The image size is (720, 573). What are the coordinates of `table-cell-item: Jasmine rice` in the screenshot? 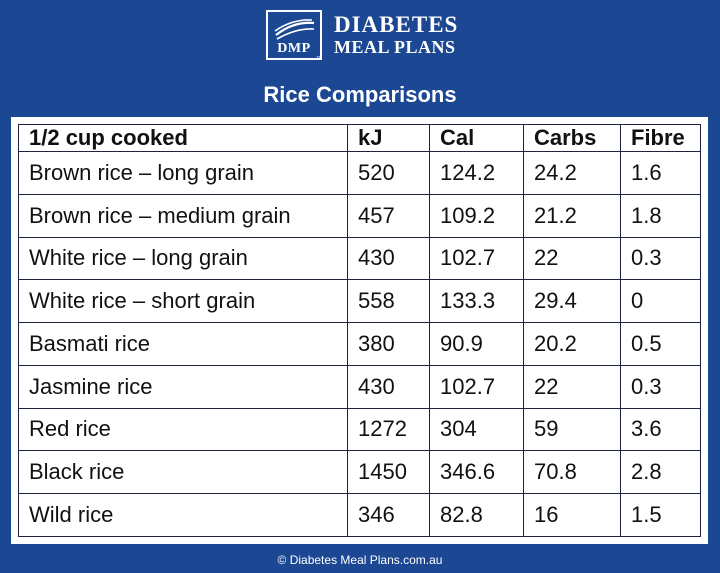 It's located at (183, 386).